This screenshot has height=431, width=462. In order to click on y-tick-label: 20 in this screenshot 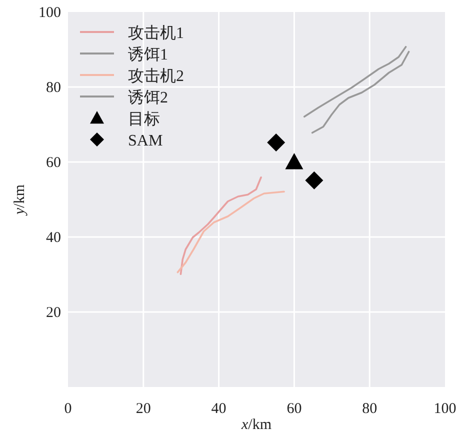, I will do `click(53, 313)`.